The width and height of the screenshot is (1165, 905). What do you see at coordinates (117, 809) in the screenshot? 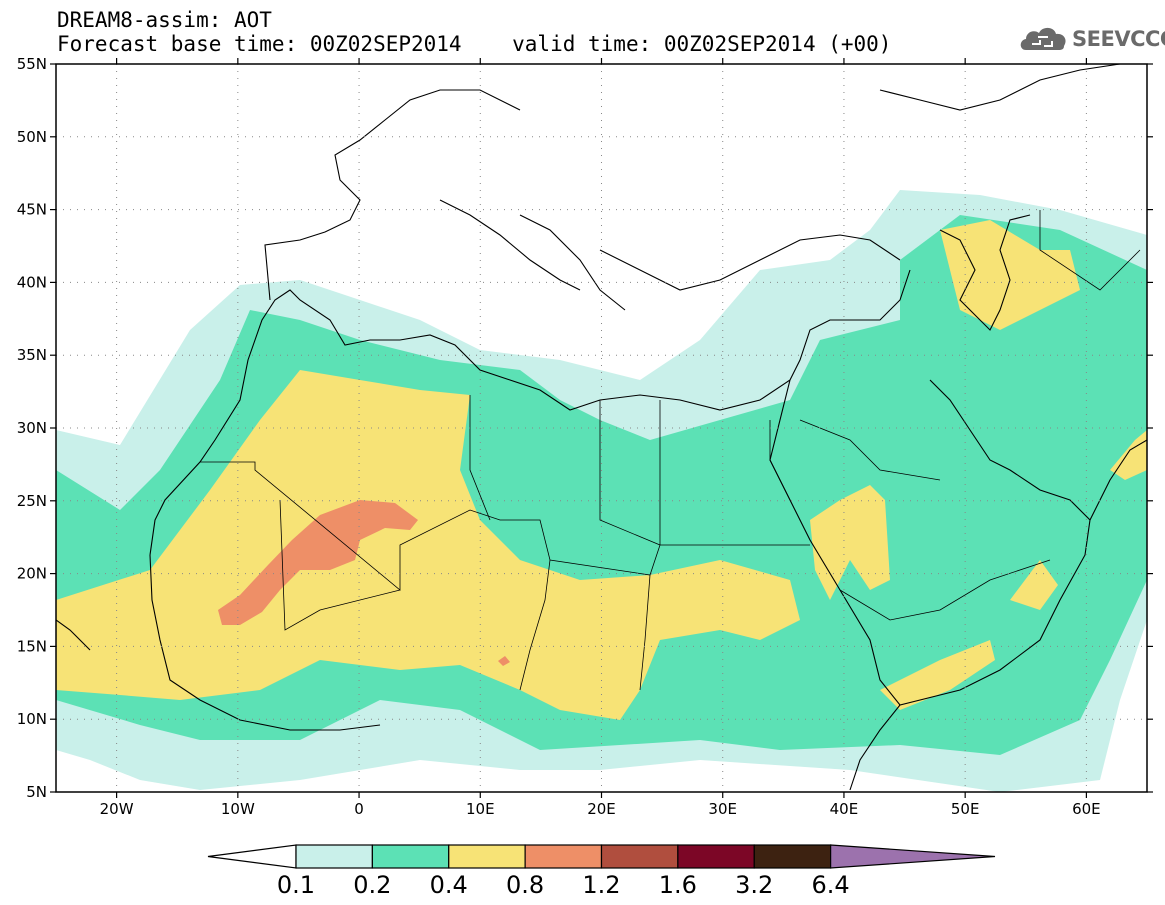
I see `lon-tick-label: 20W` at bounding box center [117, 809].